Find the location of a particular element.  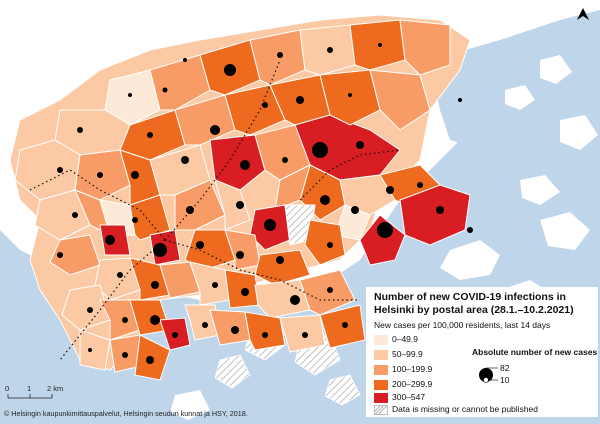

legend-class-label: 50–99.9 is located at coordinates (407, 354).